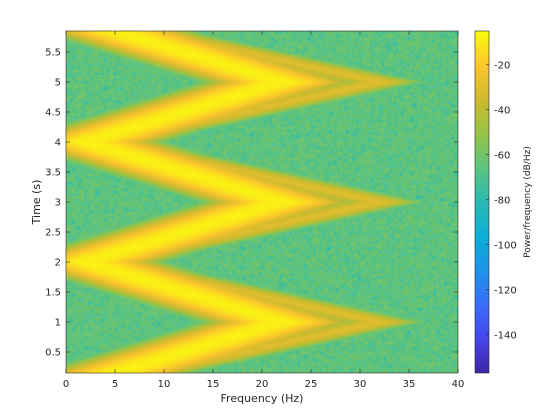 This screenshot has width=560, height=420. Describe the element at coordinates (115, 384) in the screenshot. I see `x-tick-label: 5` at that location.